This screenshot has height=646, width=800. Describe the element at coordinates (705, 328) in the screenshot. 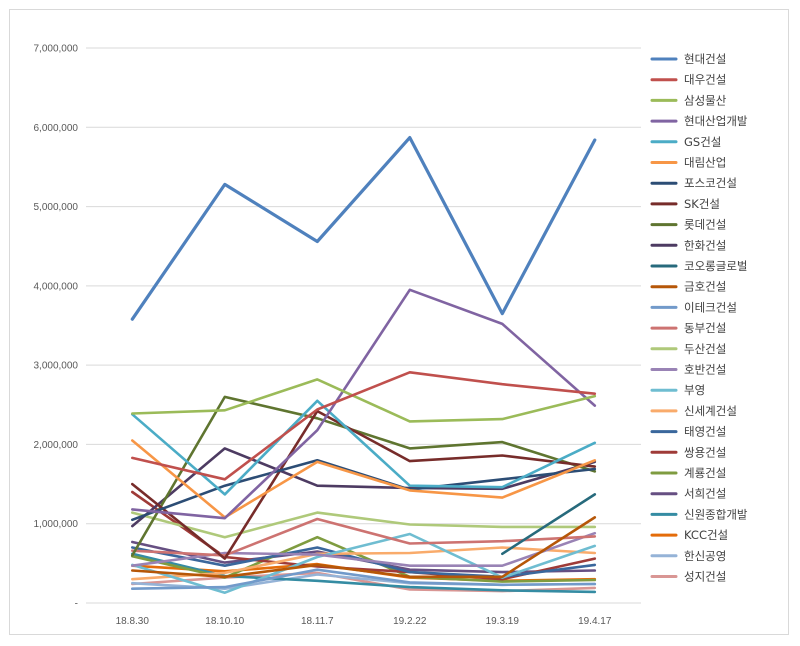

I see `legend-label: 동부건설` at that location.